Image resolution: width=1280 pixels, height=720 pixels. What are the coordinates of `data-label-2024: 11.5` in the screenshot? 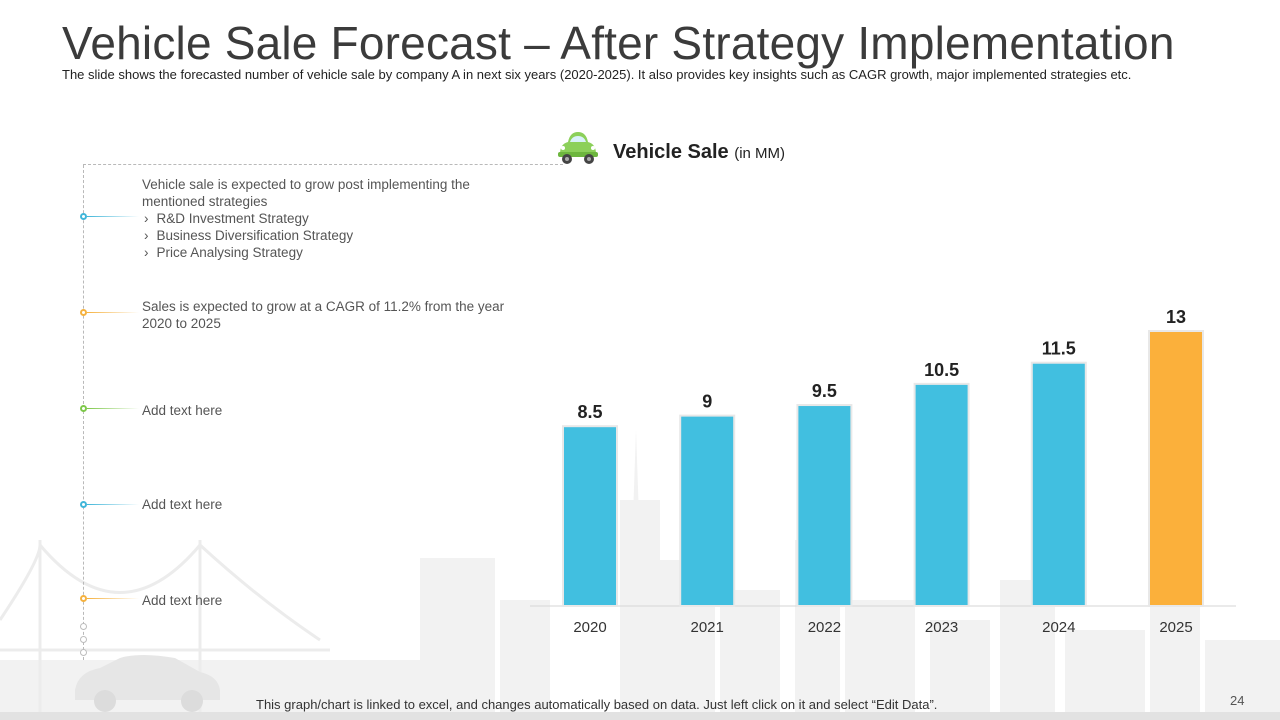 It's located at (1059, 349).